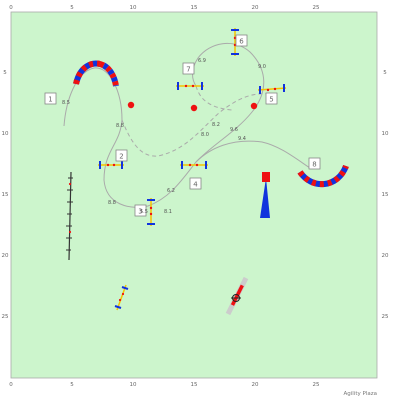 The height and width of the screenshot is (400, 400). What do you see at coordinates (66, 103) in the screenshot?
I see `distance-label: 8.5` at bounding box center [66, 103].